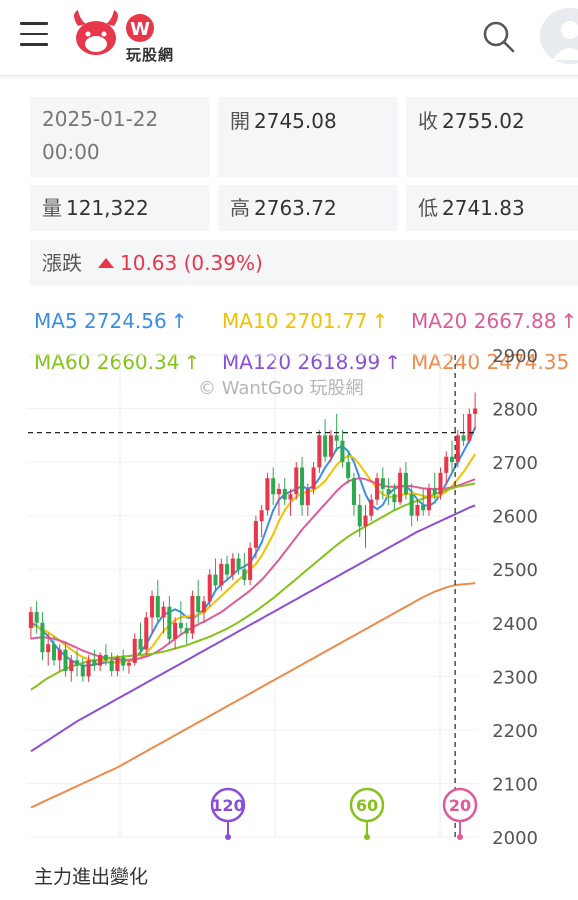 Image resolution: width=578 pixels, height=900 pixels. Describe the element at coordinates (240, 121) in the screenshot. I see `open-label: 開` at that location.